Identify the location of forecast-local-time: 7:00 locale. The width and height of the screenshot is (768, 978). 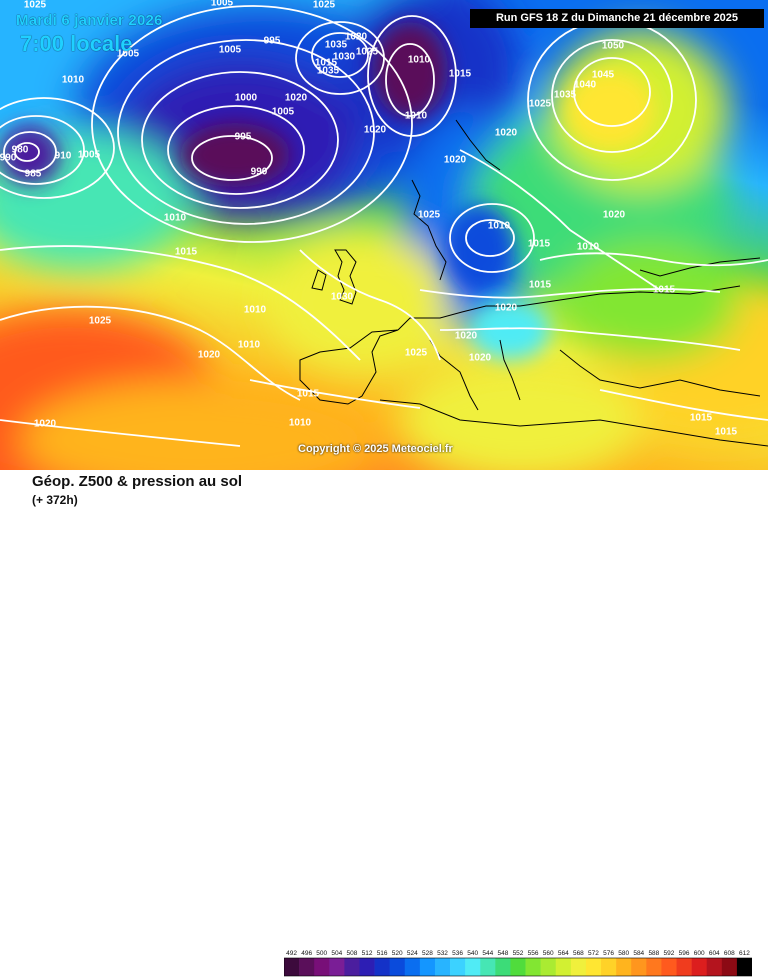
(76, 43).